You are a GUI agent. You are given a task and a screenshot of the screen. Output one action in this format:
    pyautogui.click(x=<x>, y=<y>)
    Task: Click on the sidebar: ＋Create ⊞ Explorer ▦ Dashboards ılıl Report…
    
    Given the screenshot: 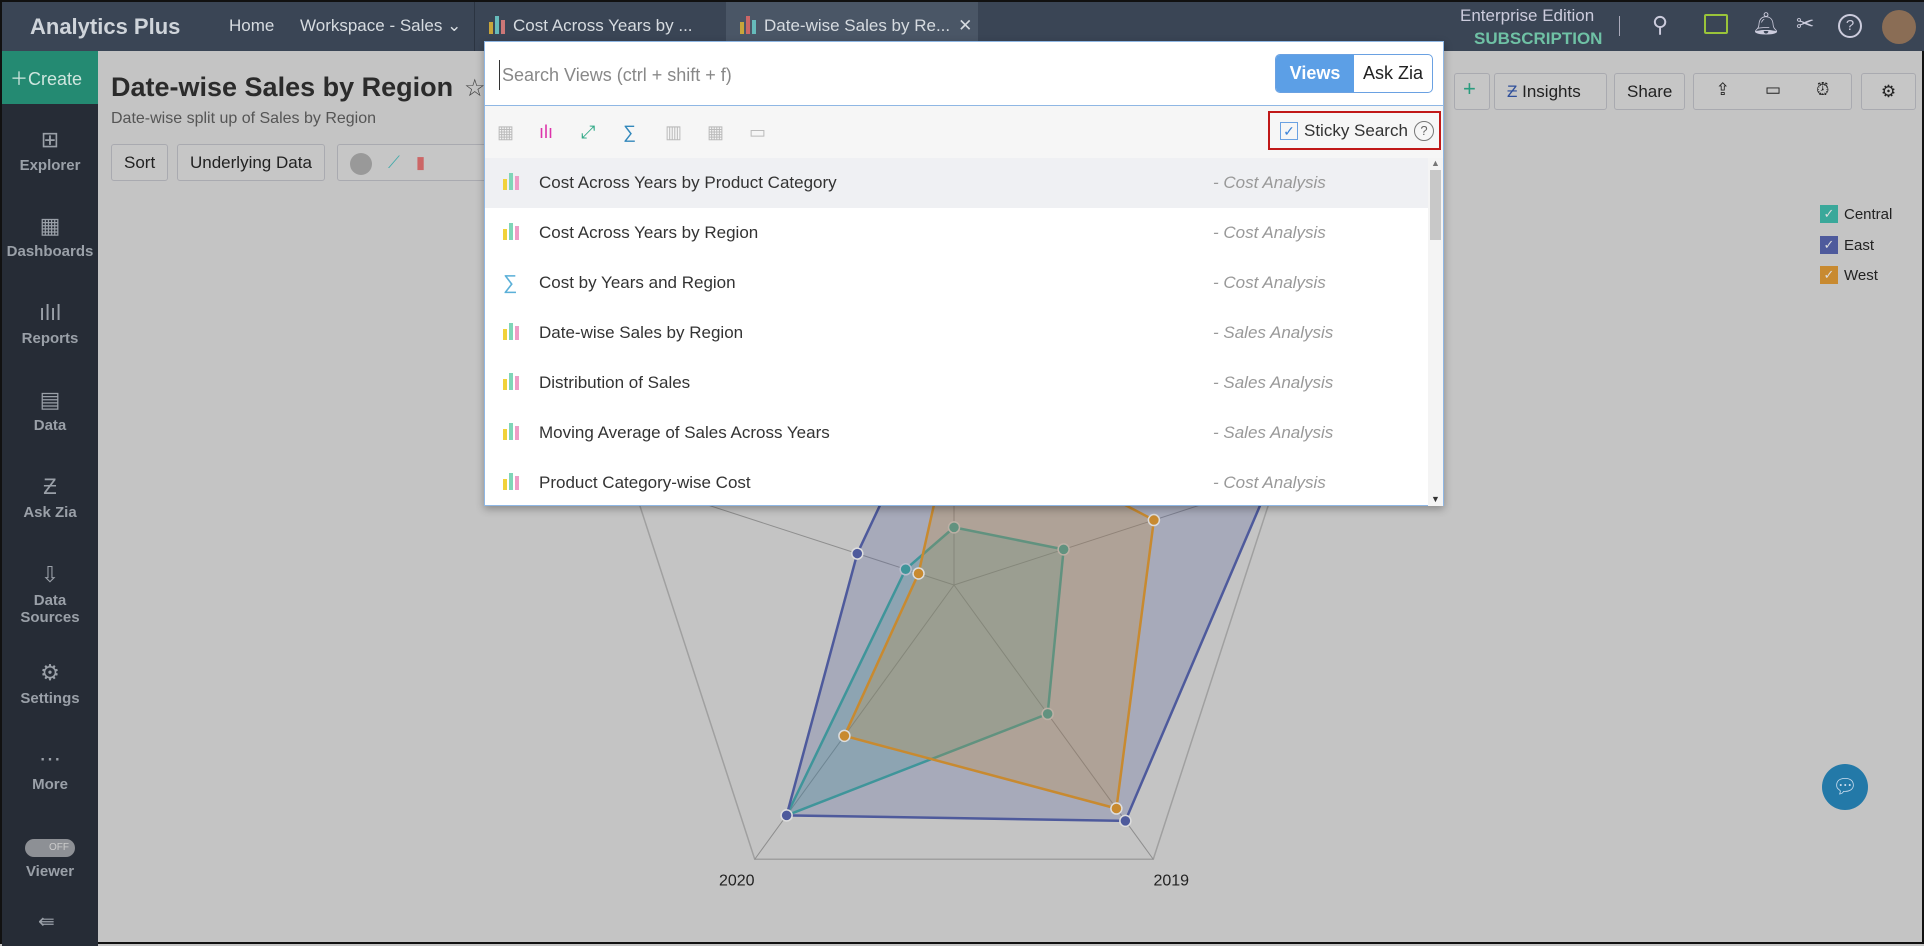 What is the action you would take?
    pyautogui.click(x=50, y=498)
    